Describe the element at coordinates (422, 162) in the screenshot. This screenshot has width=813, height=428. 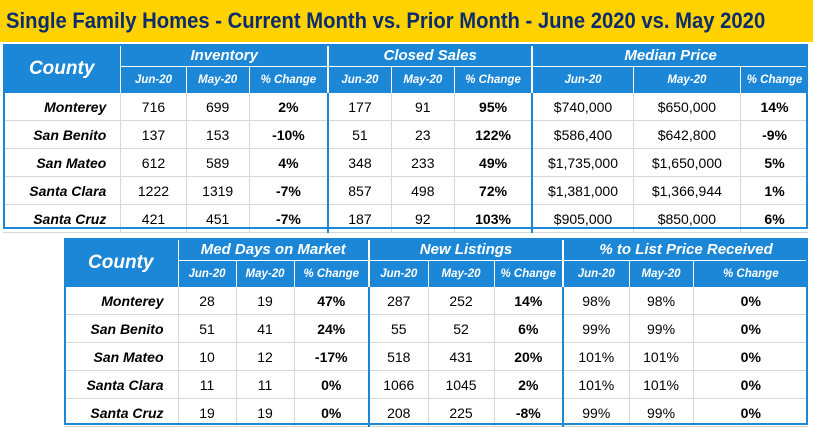
I see `value-cell: 233` at that location.